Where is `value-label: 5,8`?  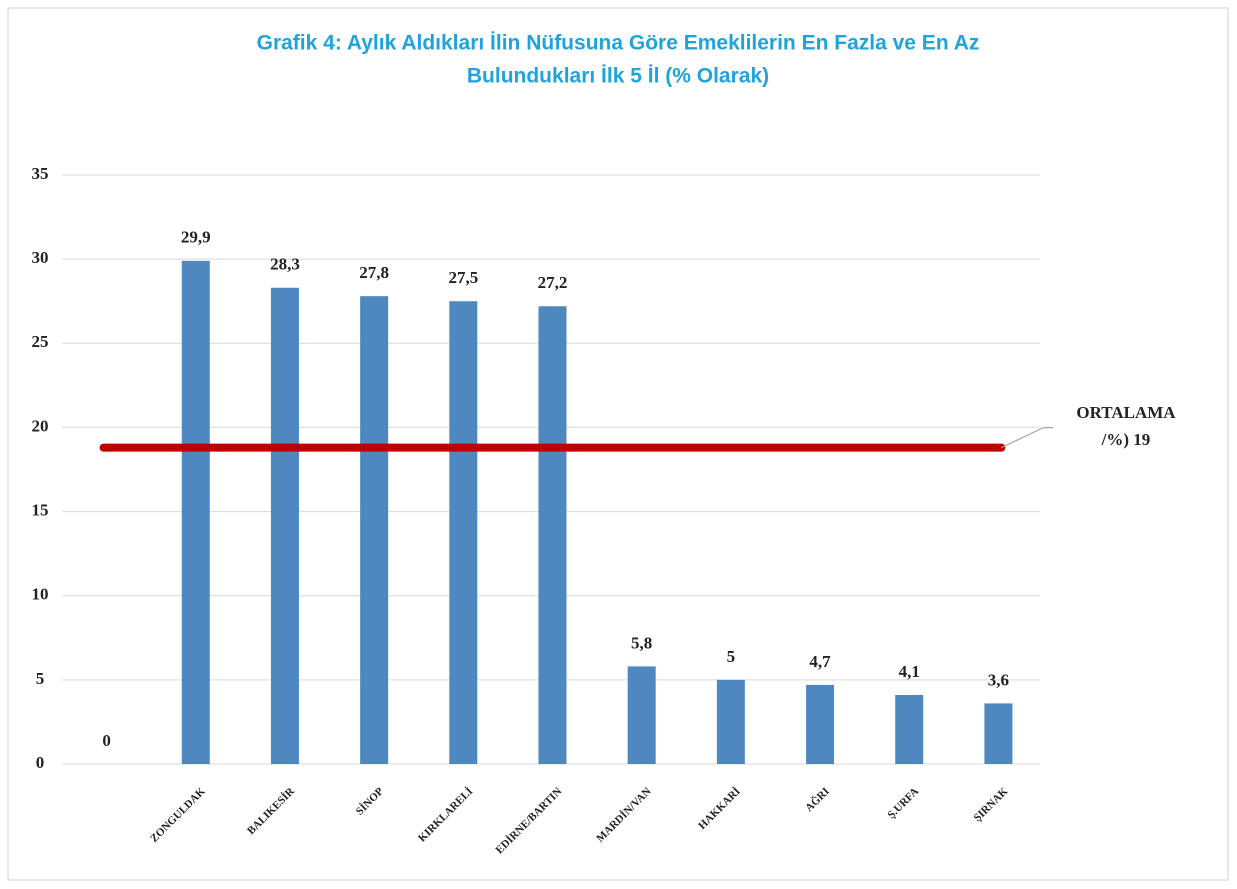 value-label: 5,8 is located at coordinates (641, 642).